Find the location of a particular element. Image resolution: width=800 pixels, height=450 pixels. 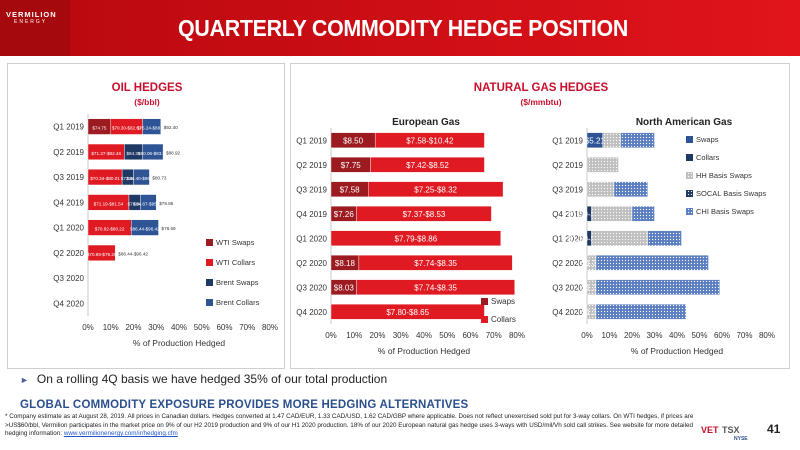

x-tick-label: 70% is located at coordinates (494, 335).